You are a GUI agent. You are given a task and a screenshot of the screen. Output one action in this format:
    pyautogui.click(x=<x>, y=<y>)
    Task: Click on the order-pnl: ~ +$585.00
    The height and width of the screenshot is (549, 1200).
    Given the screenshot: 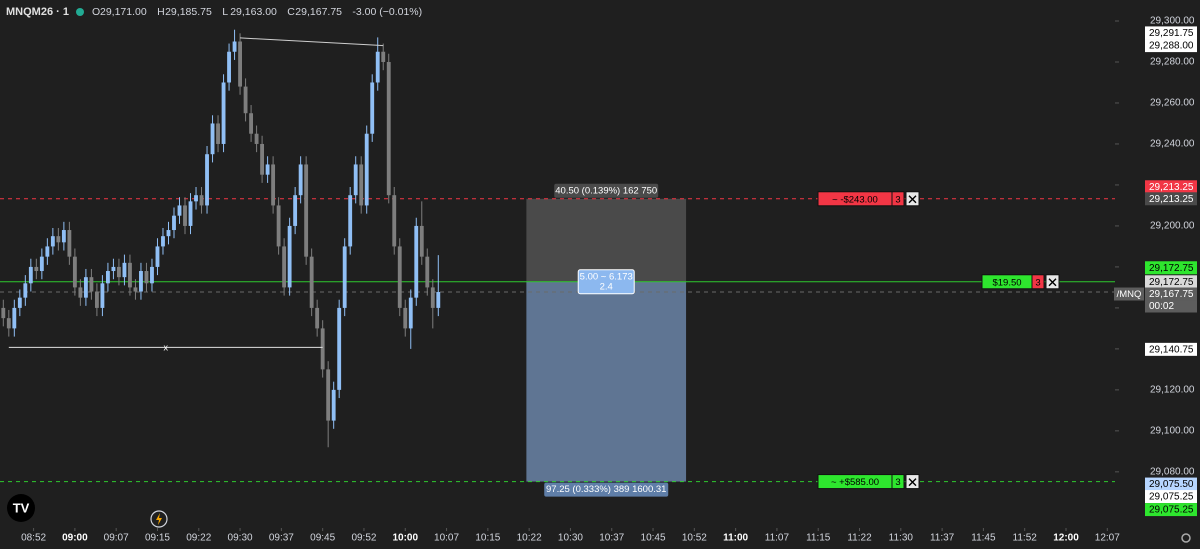 What is the action you would take?
    pyautogui.click(x=855, y=482)
    